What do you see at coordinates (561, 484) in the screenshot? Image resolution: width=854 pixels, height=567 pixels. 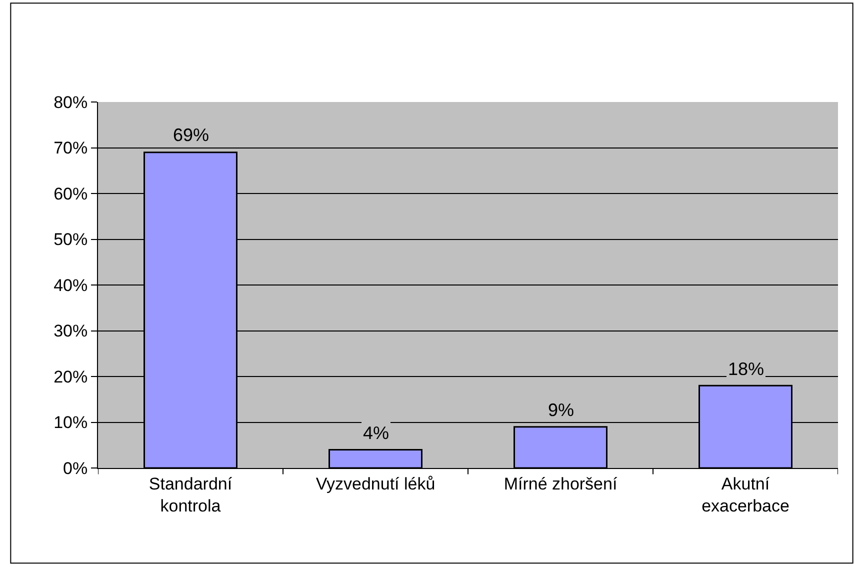 I see `x-tick-label: Mírné zhoršení` at bounding box center [561, 484].